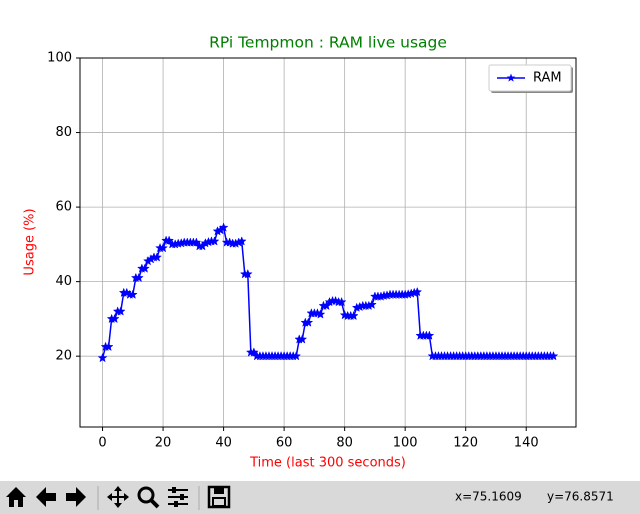 The width and height of the screenshot is (640, 514). What do you see at coordinates (405, 443) in the screenshot?
I see `x-tick-label: 100` at bounding box center [405, 443].